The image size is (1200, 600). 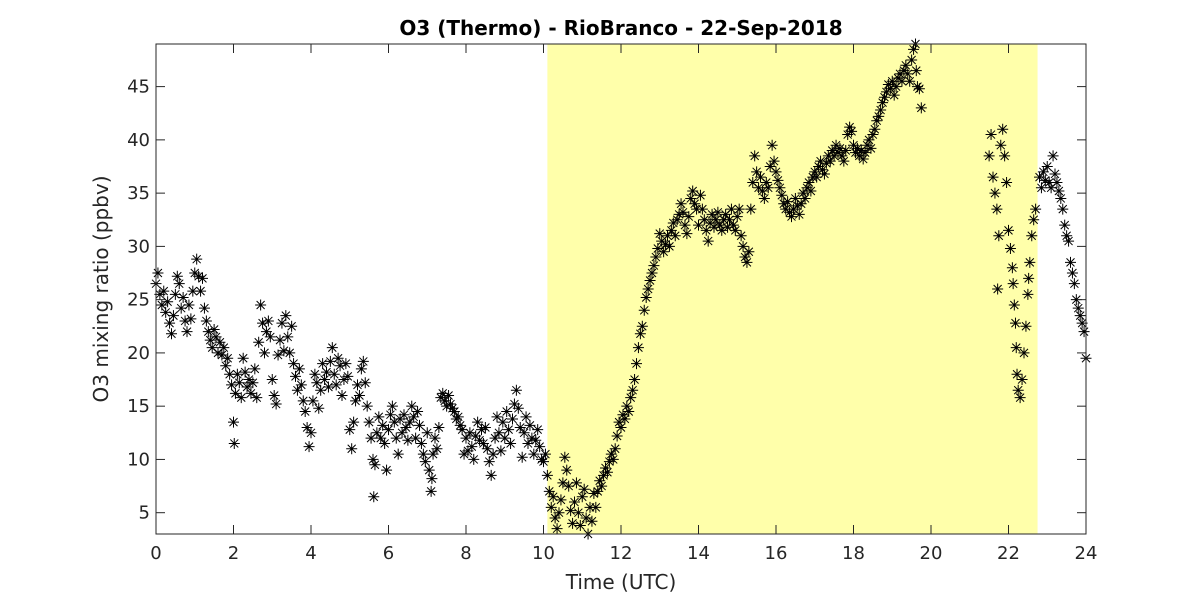 I want to click on x-tick-label: 12, so click(x=621, y=553).